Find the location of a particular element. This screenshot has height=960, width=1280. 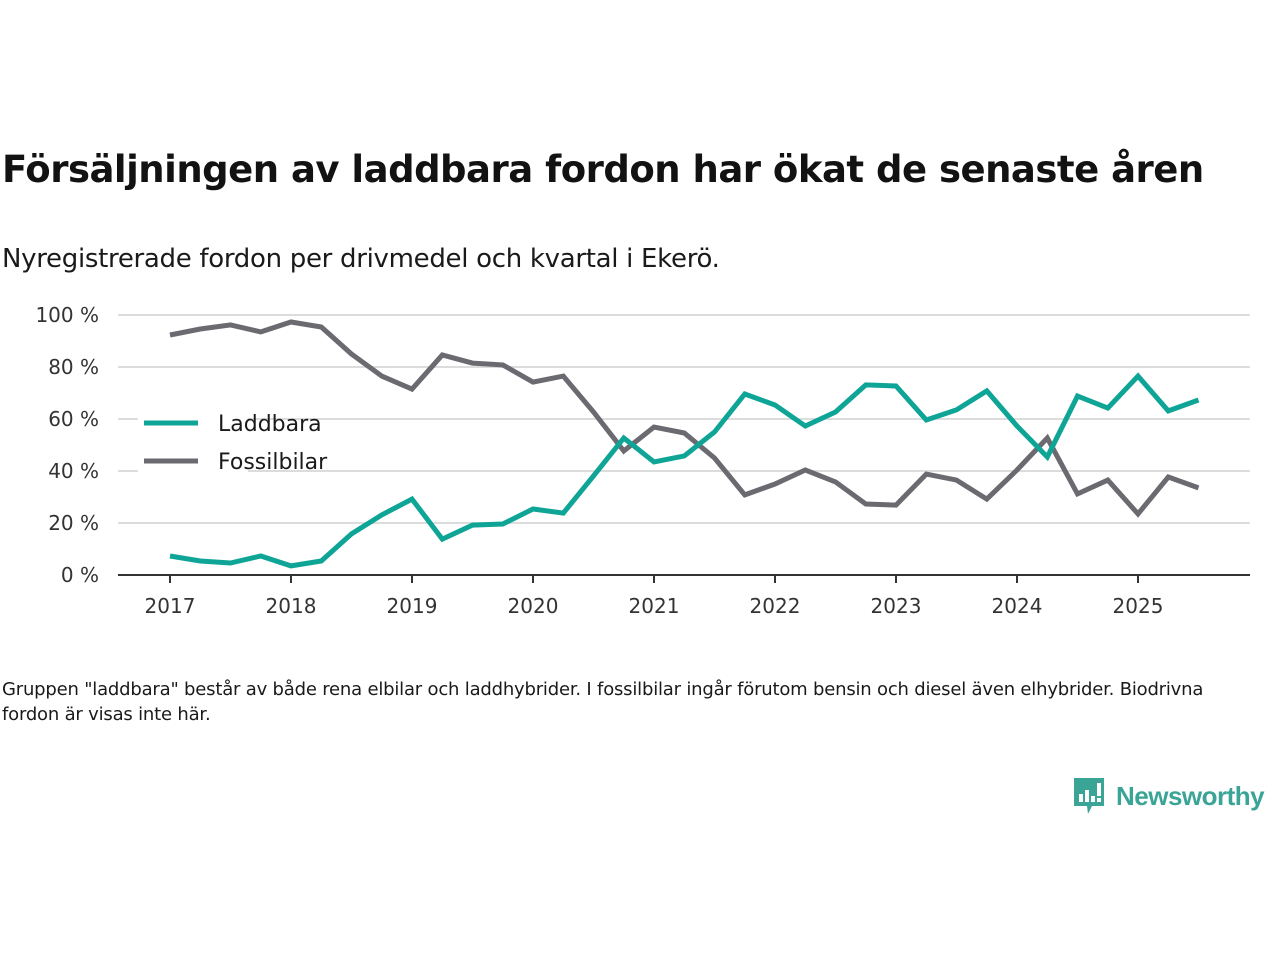

x-tick-label: 2019 is located at coordinates (412, 606).